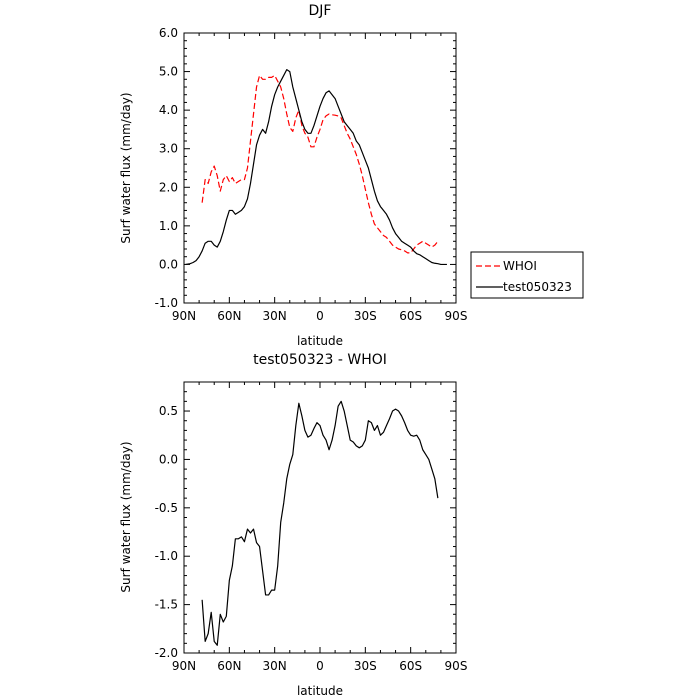 This screenshot has width=700, height=700. I want to click on top-x-tick-label: 30S, so click(365, 316).